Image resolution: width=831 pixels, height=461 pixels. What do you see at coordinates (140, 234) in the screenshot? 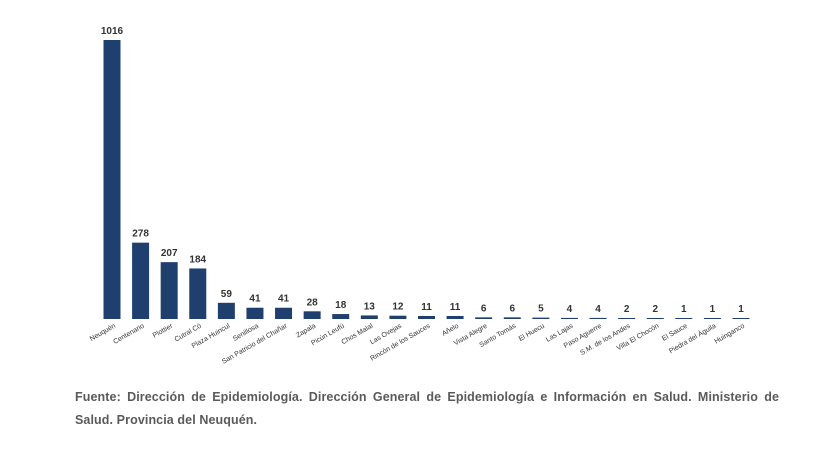
I see `data-label: 278` at bounding box center [140, 234].